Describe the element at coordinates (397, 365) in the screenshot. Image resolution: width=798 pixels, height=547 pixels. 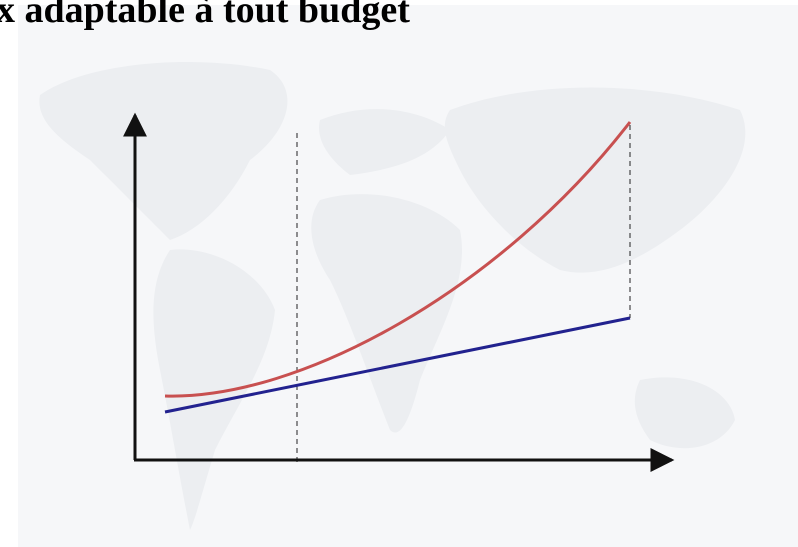
I see `linear-curve` at that location.